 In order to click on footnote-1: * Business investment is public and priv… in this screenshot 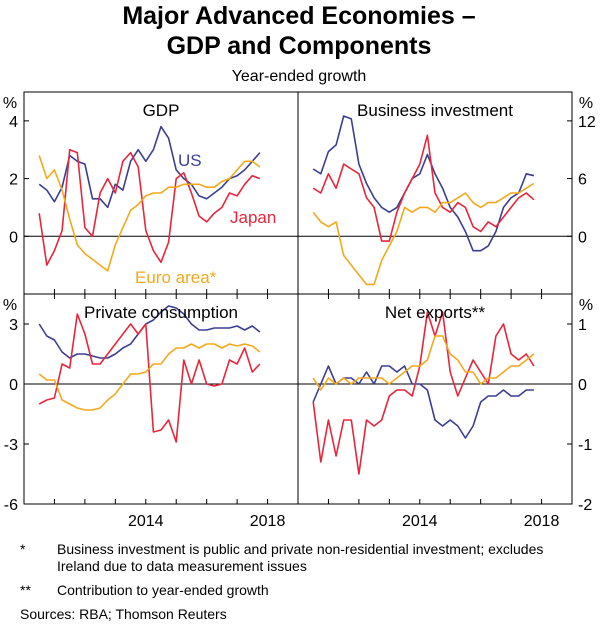, I will do `click(305, 558)`.